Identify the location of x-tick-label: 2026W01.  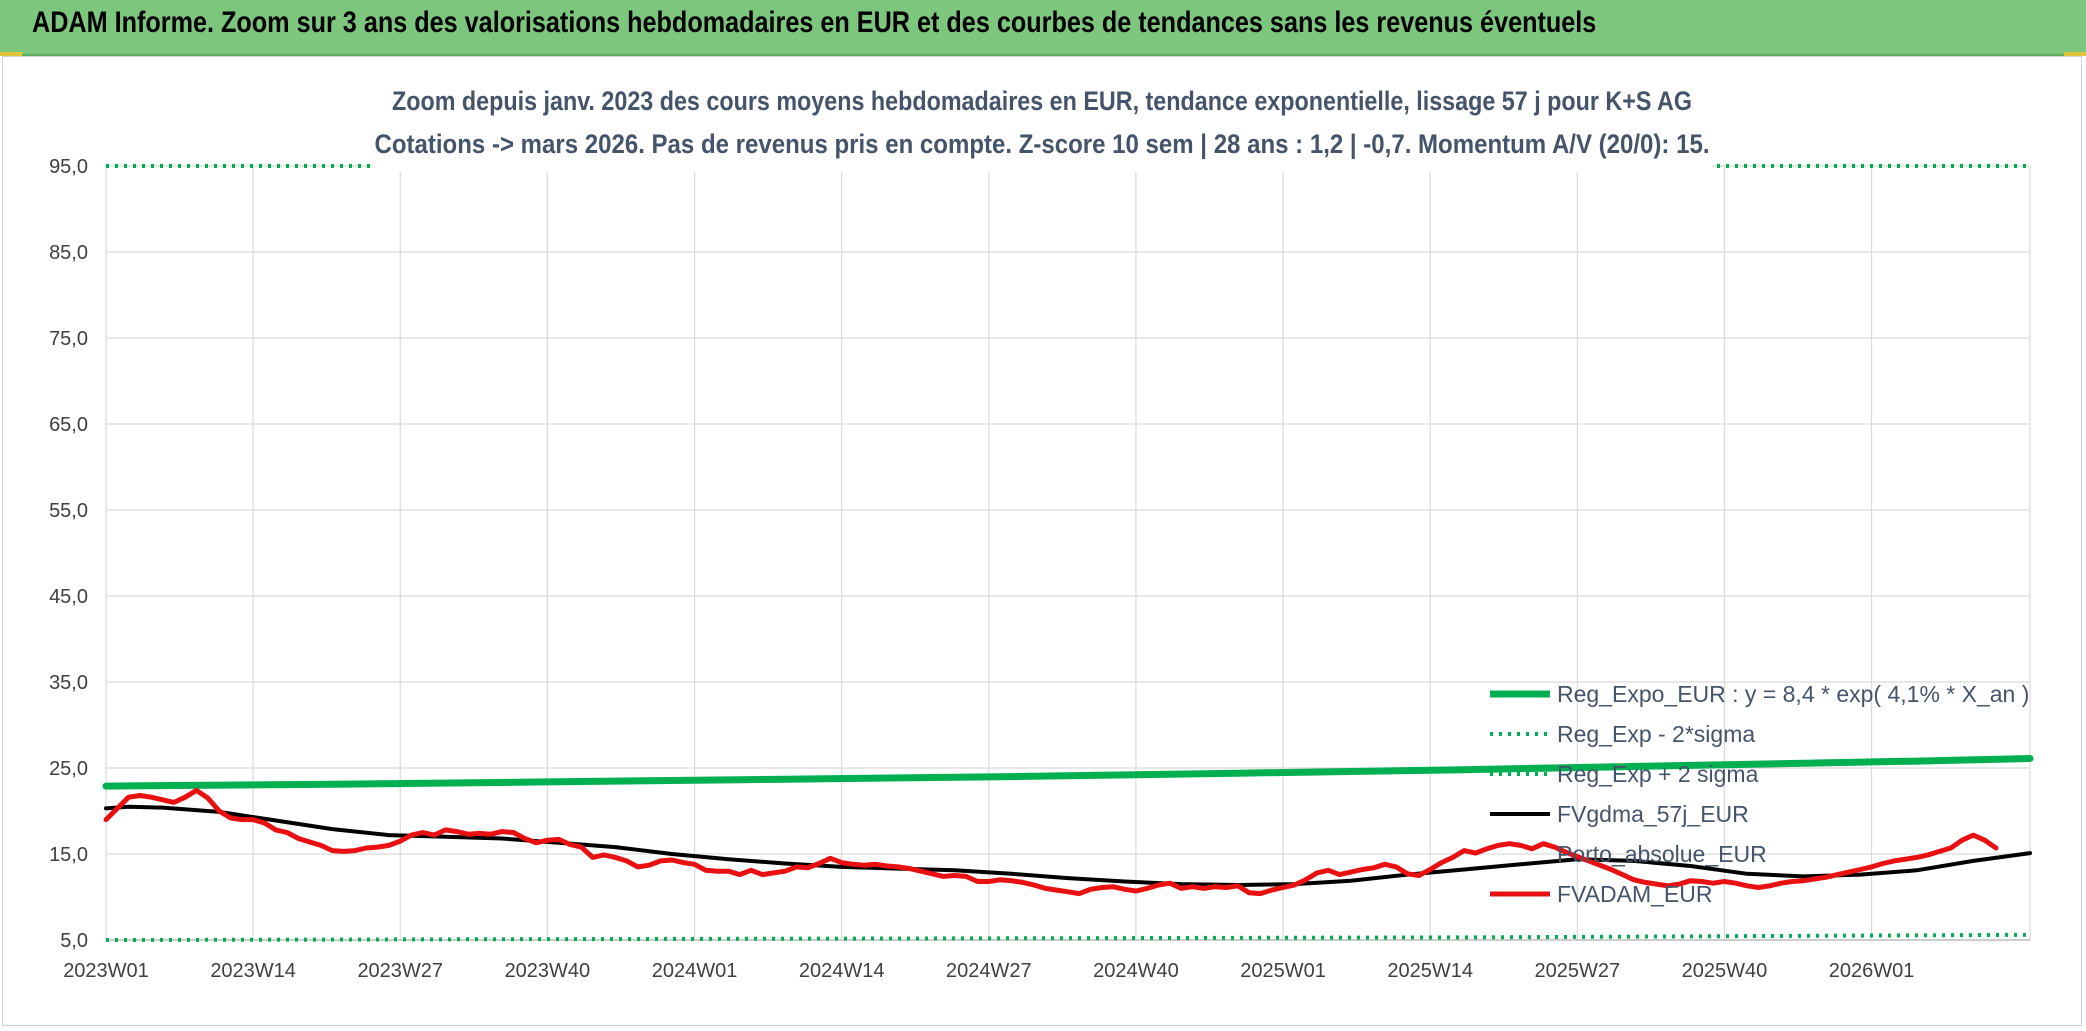
(1872, 971).